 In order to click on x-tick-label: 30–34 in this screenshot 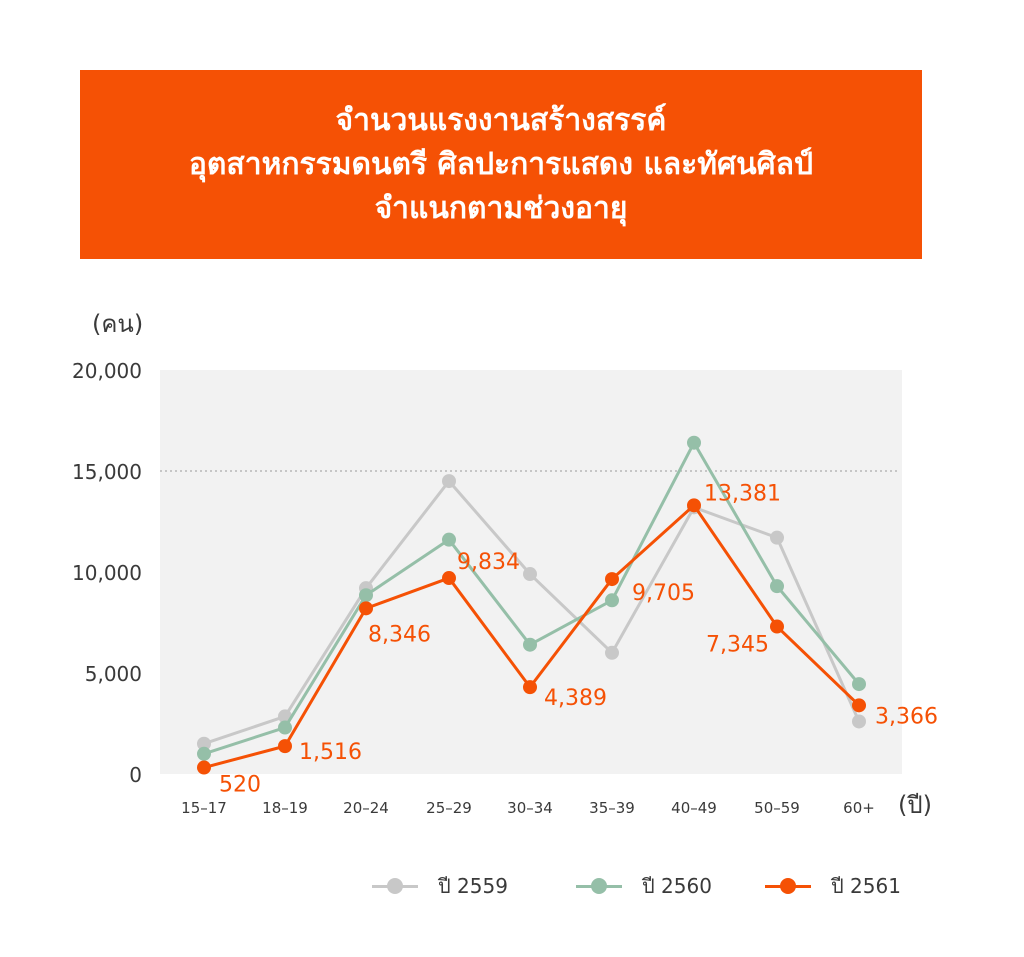, I will do `click(530, 808)`.